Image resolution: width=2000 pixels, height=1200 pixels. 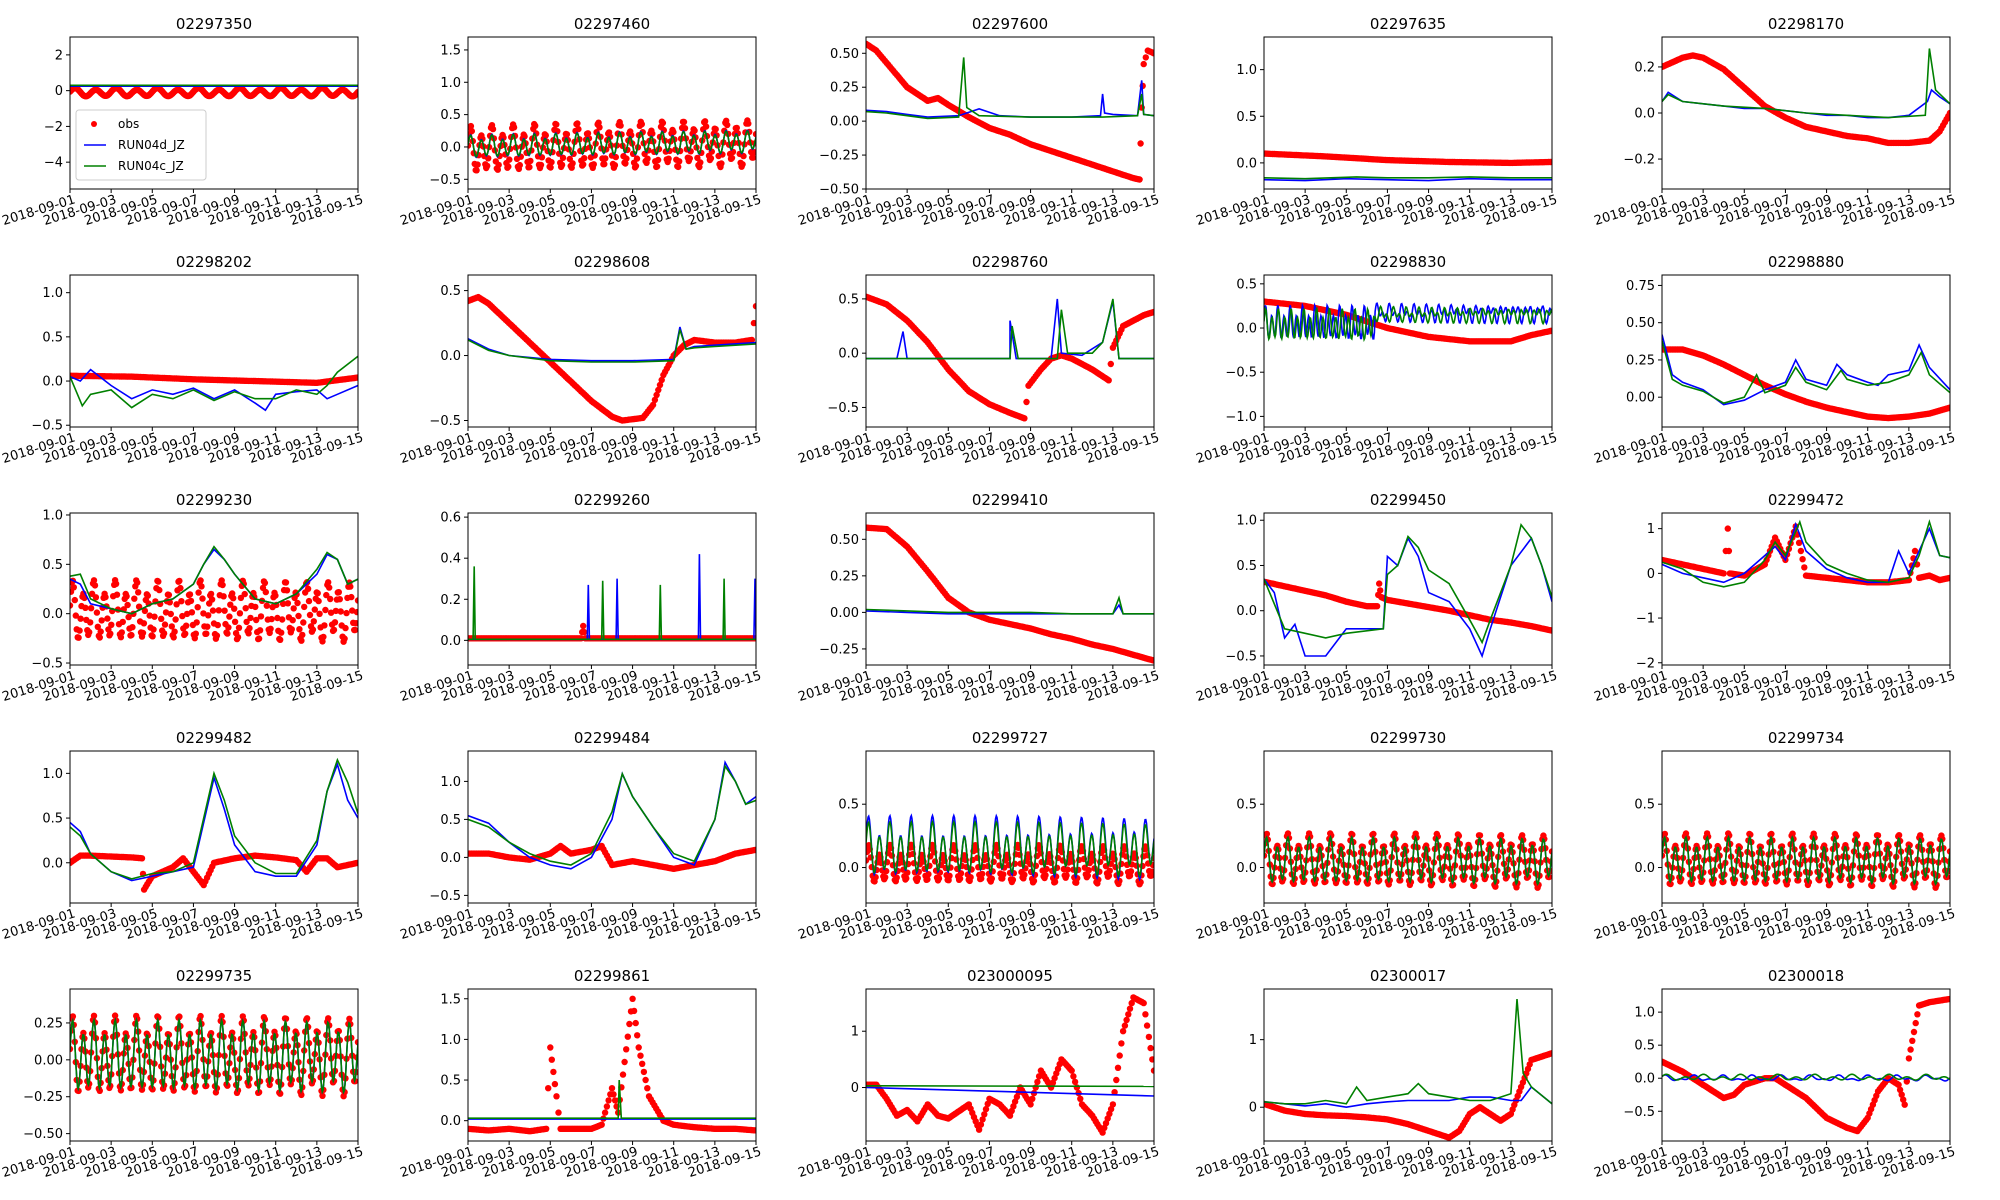 I want to click on subplot-title: 02299410, so click(x=1010, y=500).